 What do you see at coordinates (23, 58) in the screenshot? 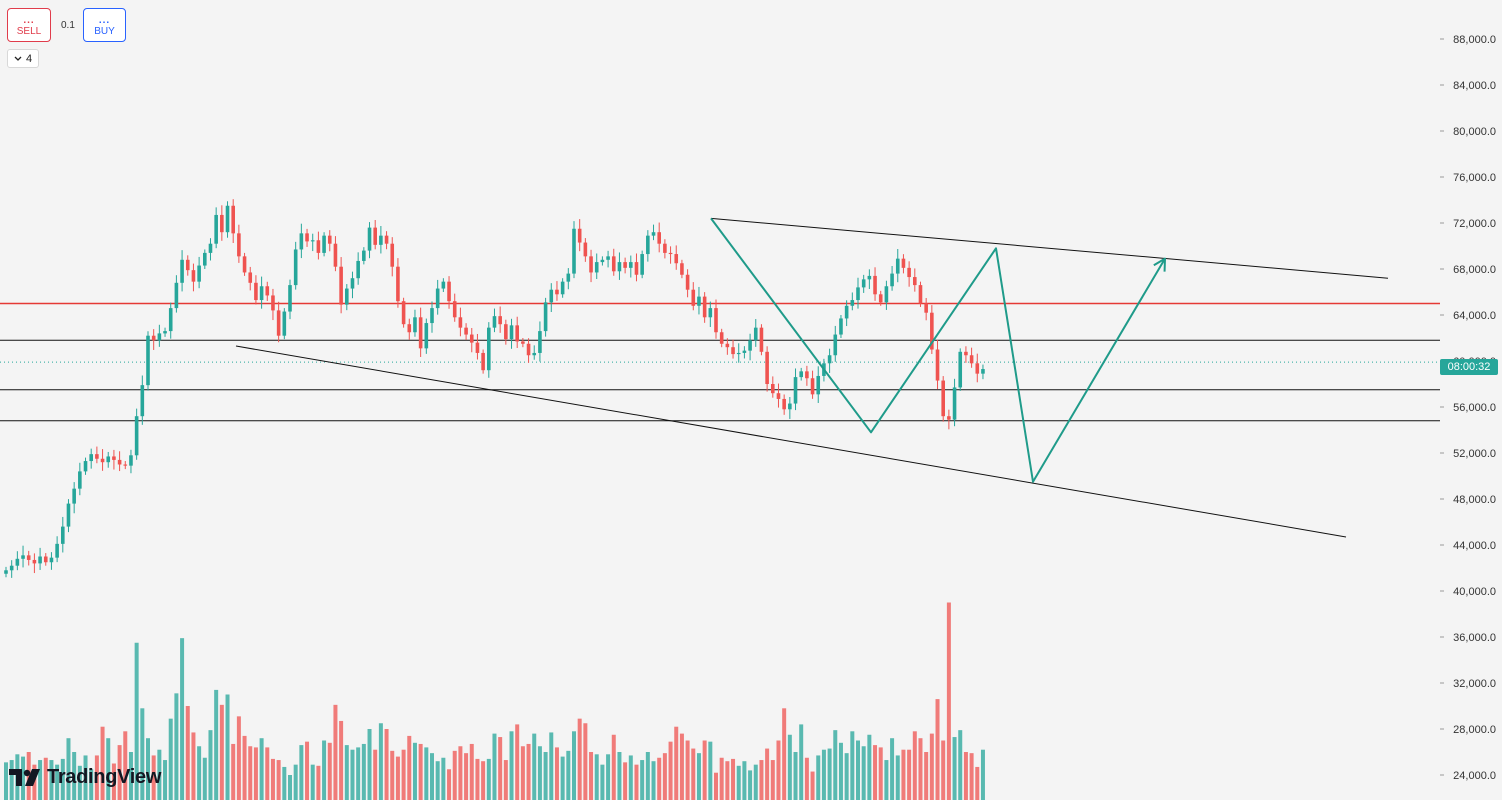
I see `indicators-toggle: 4` at bounding box center [23, 58].